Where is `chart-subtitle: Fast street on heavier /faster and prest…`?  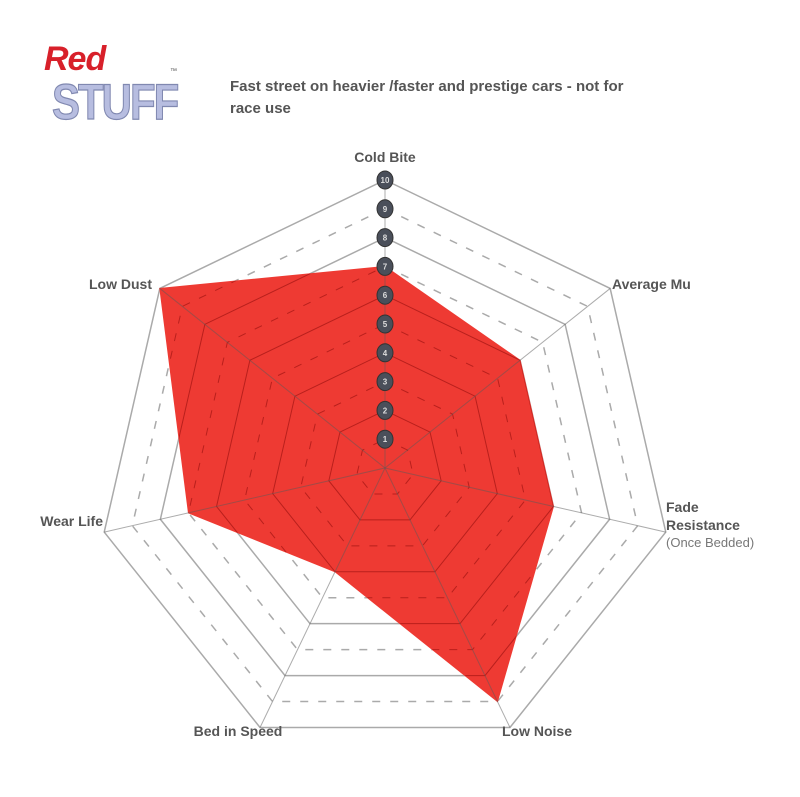 chart-subtitle: Fast street on heavier /faster and prest… is located at coordinates (427, 97).